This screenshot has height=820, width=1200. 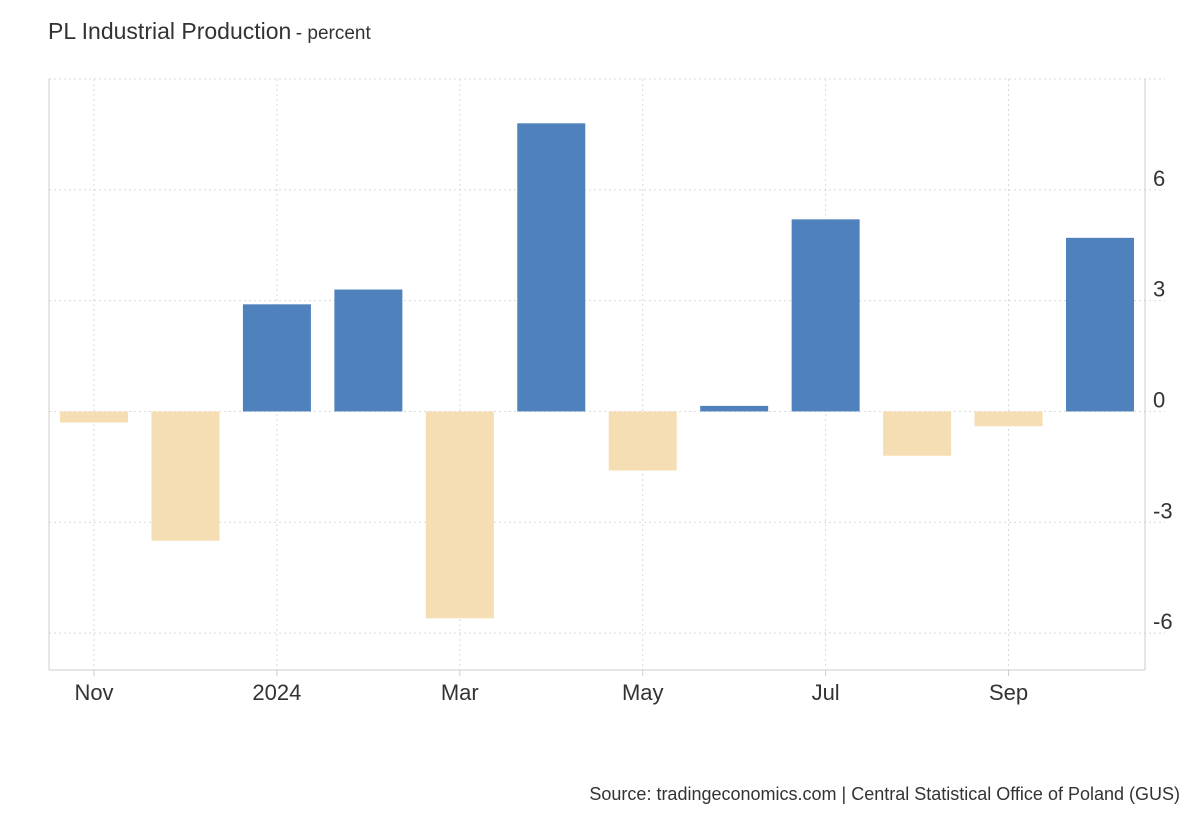 What do you see at coordinates (1163, 621) in the screenshot?
I see `y-tick-label: -6` at bounding box center [1163, 621].